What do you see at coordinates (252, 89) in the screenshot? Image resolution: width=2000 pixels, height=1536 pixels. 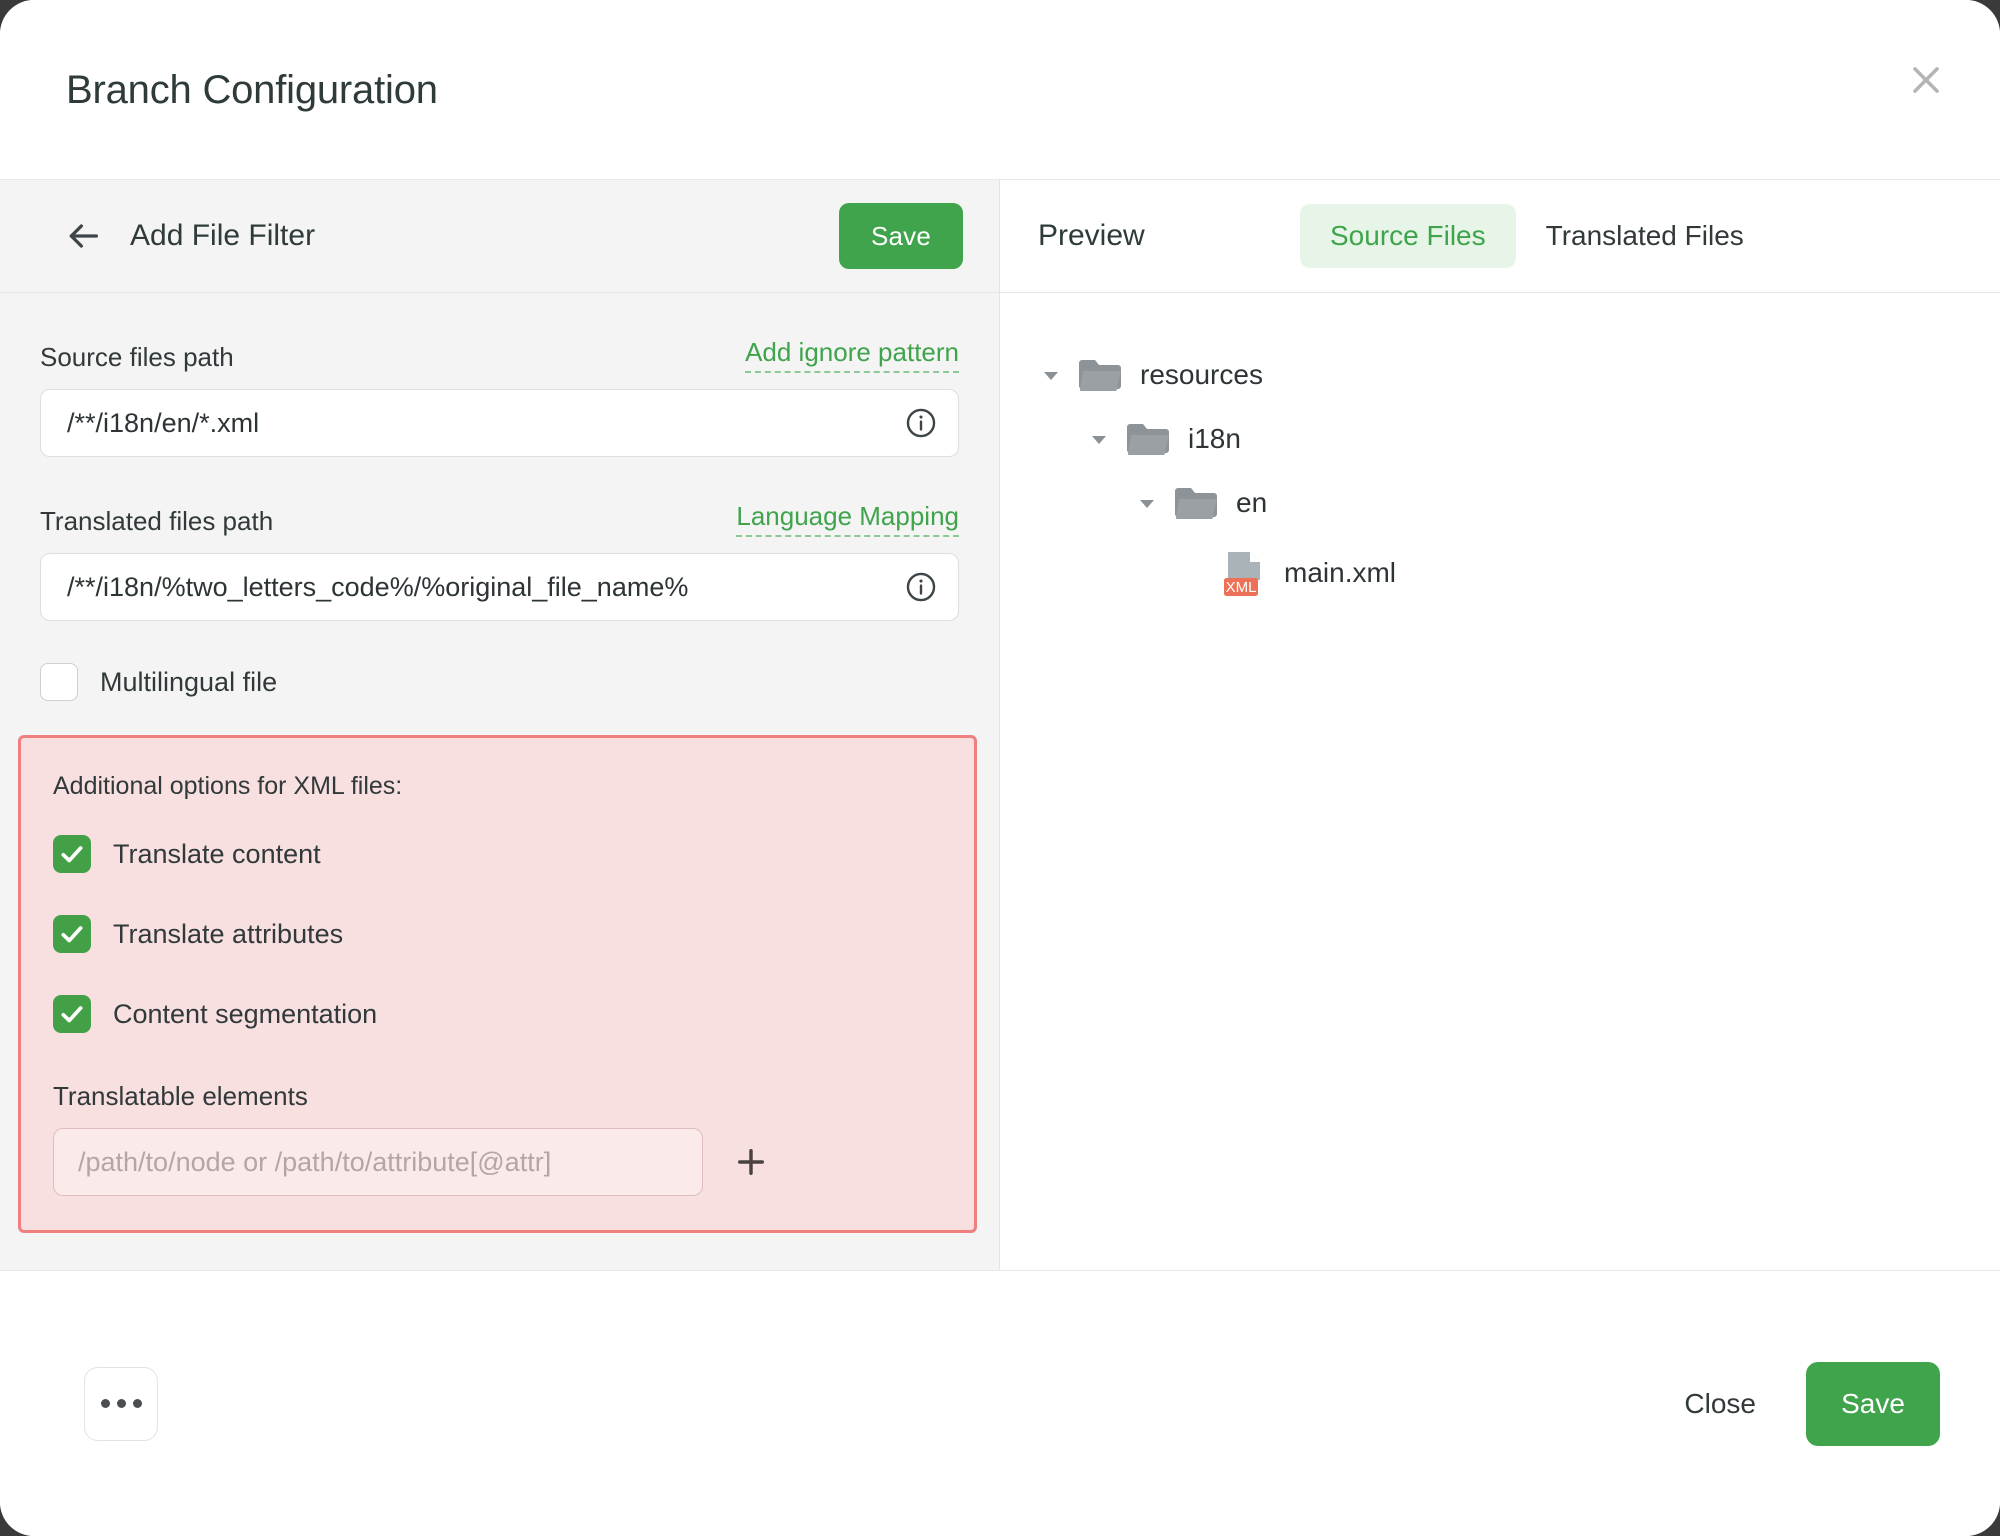 I see `page-title: Branch Configuration` at bounding box center [252, 89].